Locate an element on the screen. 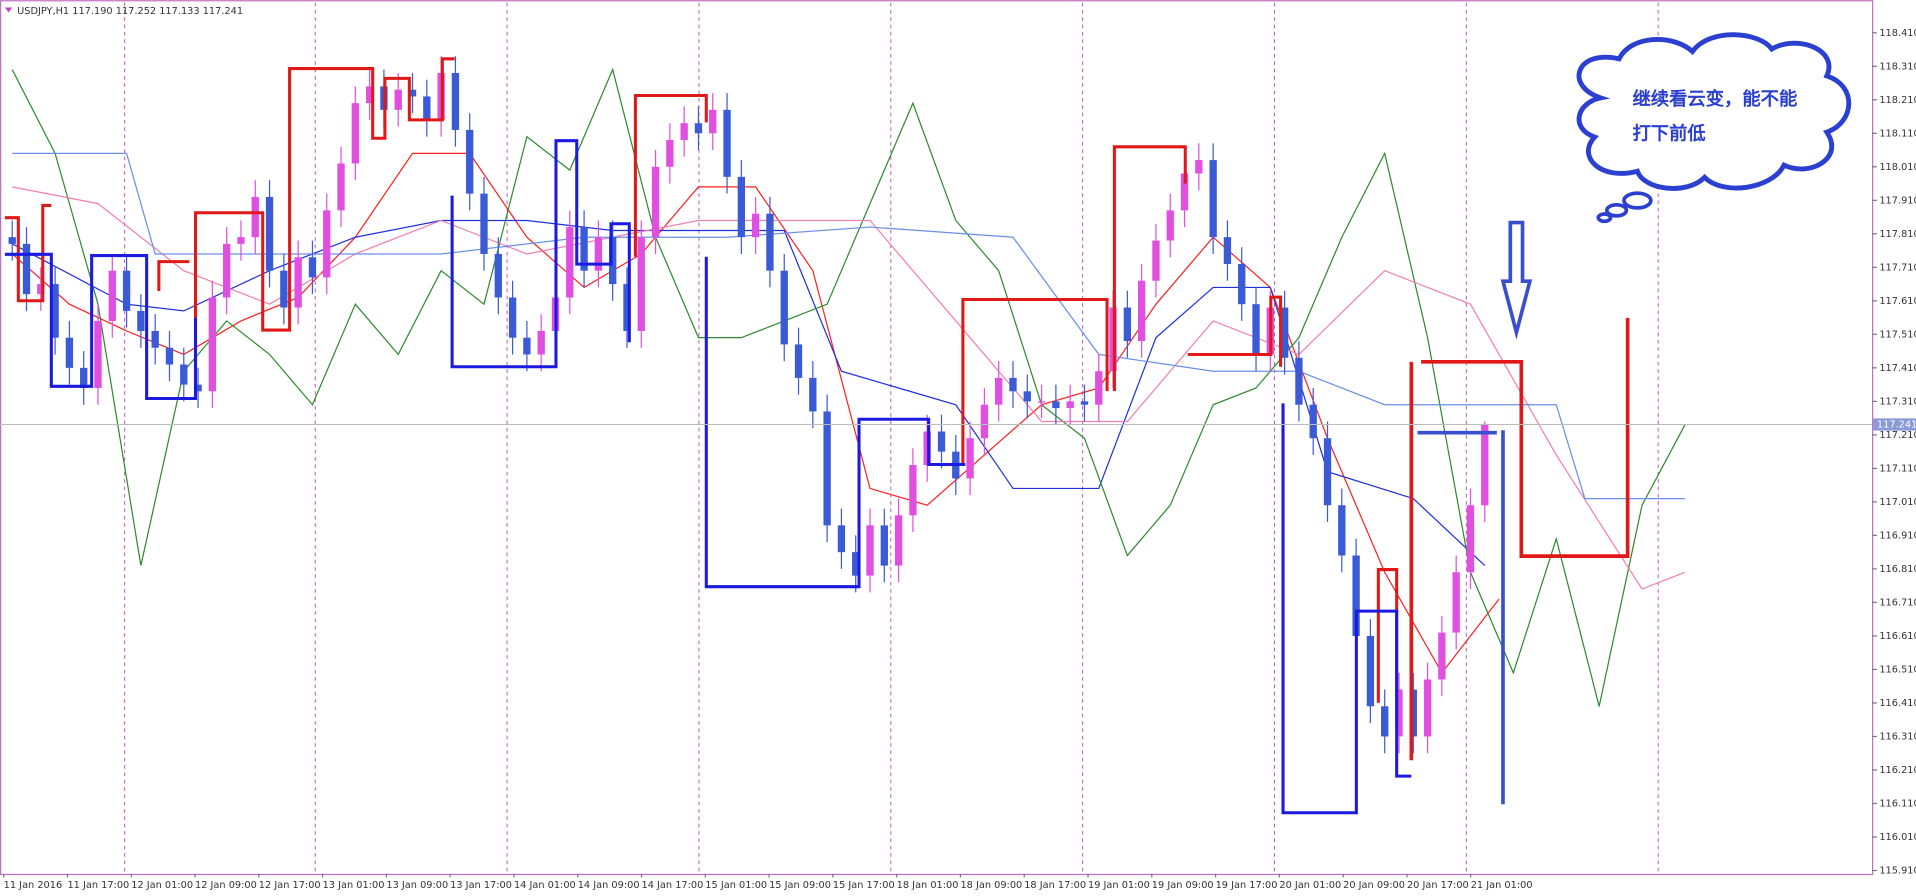  x-tick-label: 18 Jan 01:00 is located at coordinates (928, 885).